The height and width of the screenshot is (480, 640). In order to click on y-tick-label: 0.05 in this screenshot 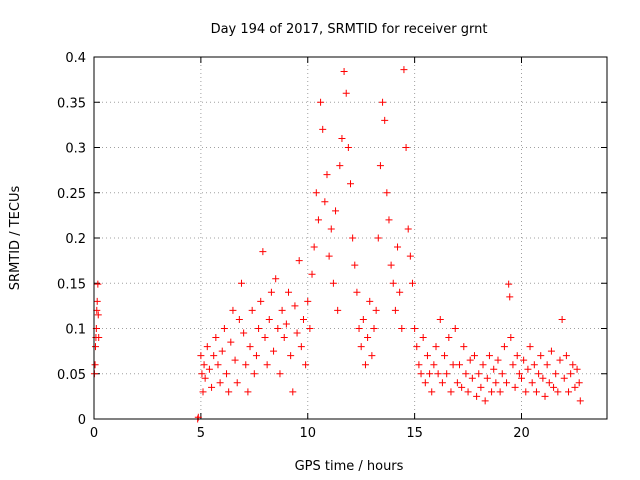, I will do `click(71, 375)`.